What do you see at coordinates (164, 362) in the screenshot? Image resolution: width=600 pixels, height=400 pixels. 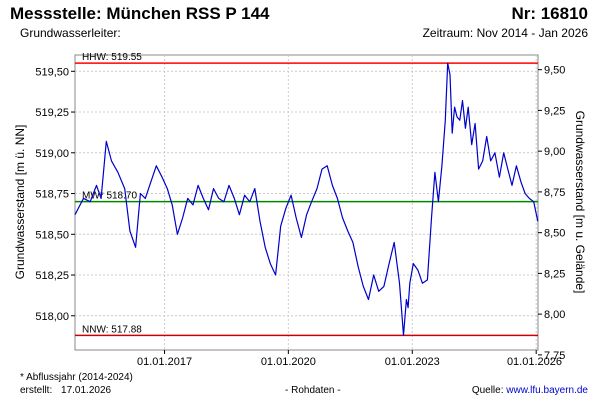 I see `x-tick-label: 01.01.2017` at bounding box center [164, 362].